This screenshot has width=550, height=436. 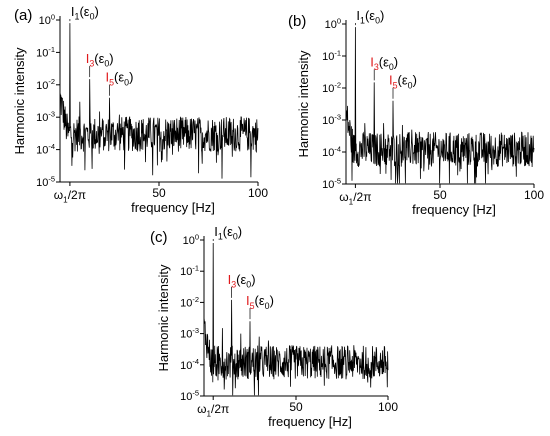 What do you see at coordinates (297, 21) in the screenshot?
I see `panel-label: (b)` at bounding box center [297, 21].